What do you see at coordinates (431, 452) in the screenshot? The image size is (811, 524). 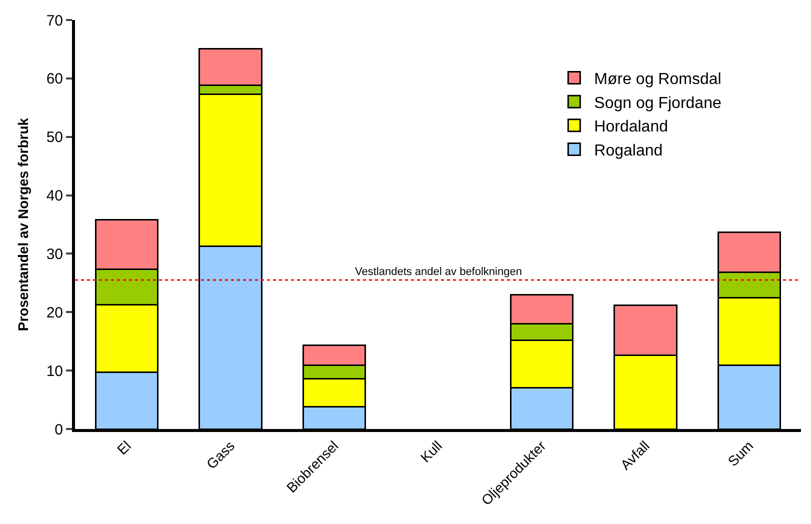 I see `x-tick-label: Kull` at bounding box center [431, 452].